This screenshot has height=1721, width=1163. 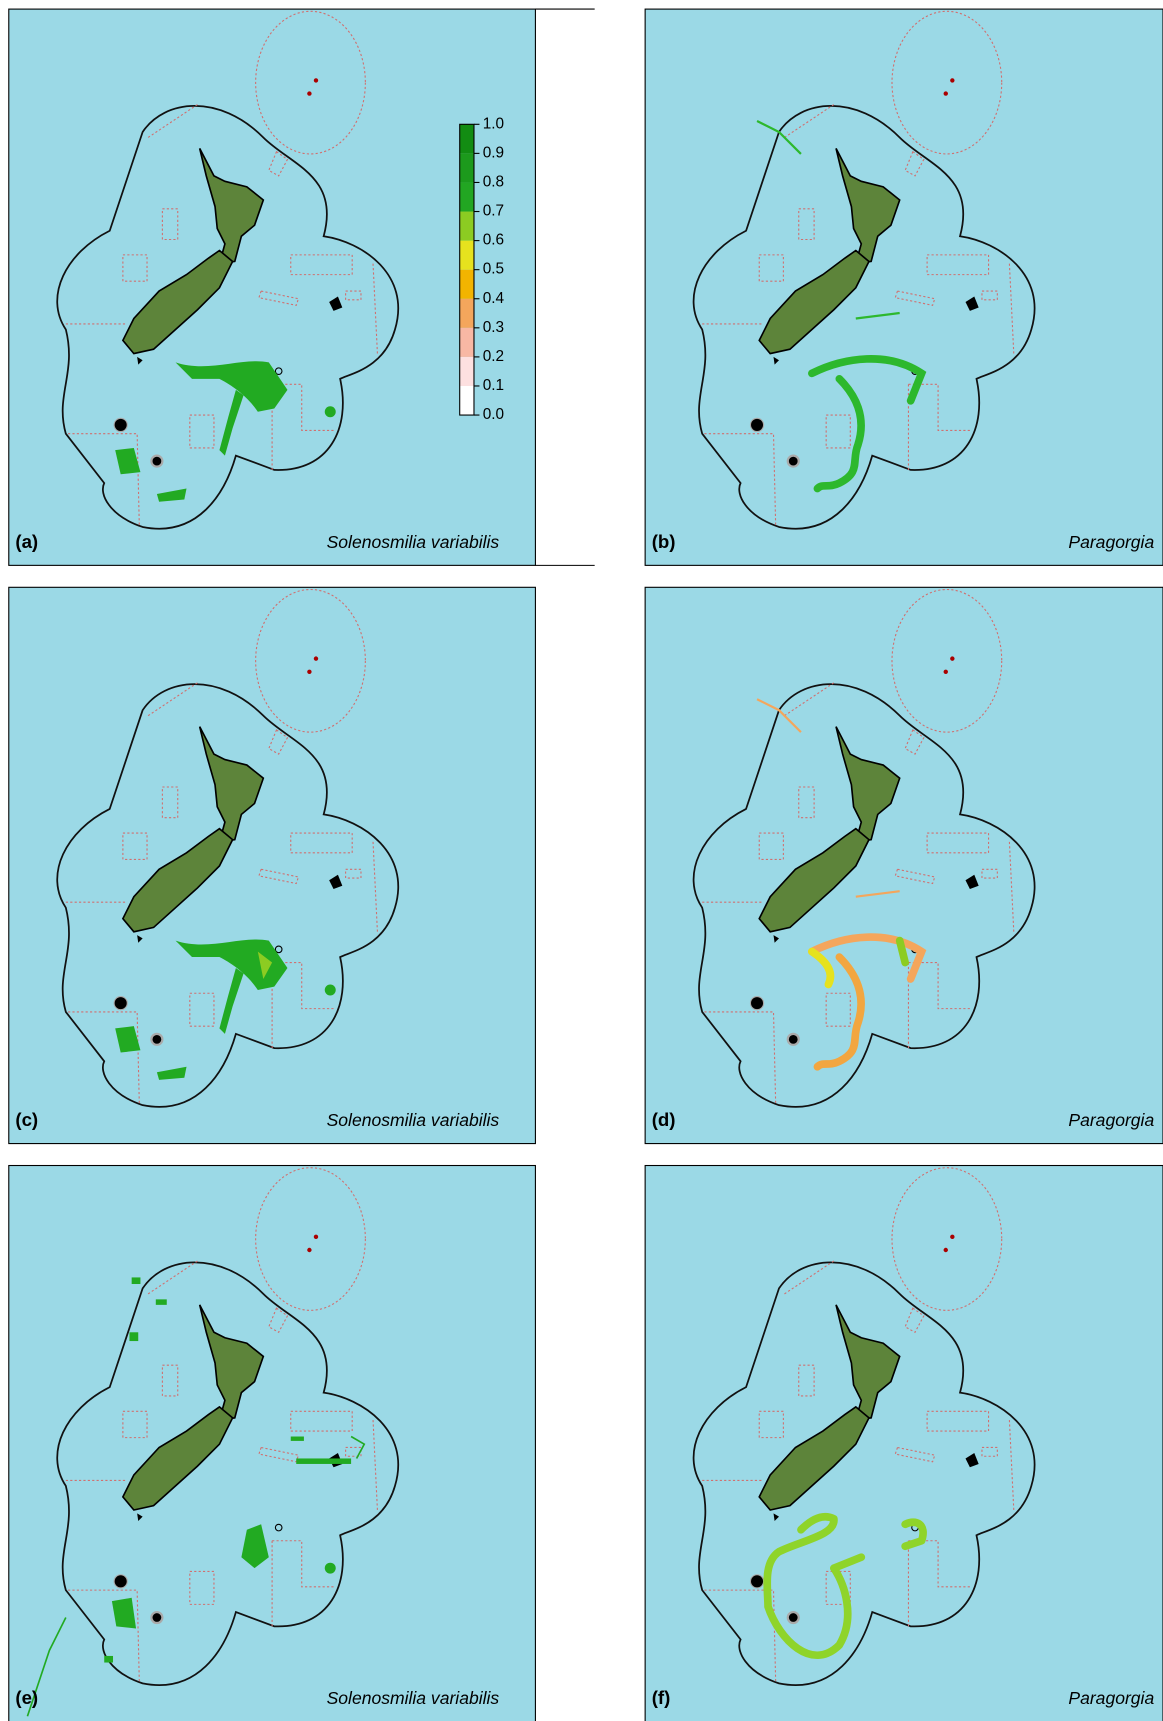 I want to click on panel-b: (b) Paragorgia, so click(x=903, y=287).